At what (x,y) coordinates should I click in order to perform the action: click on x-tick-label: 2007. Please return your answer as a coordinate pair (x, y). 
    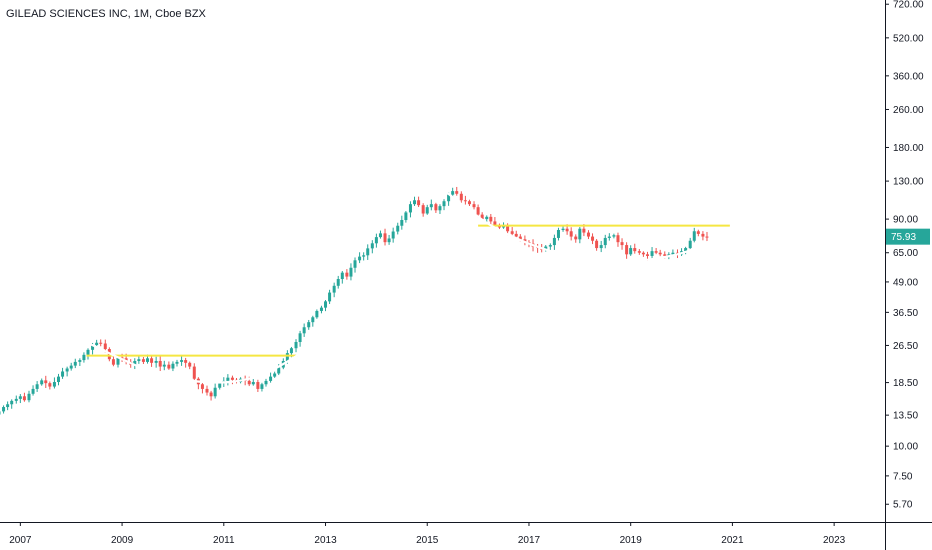
    Looking at the image, I should click on (20, 540).